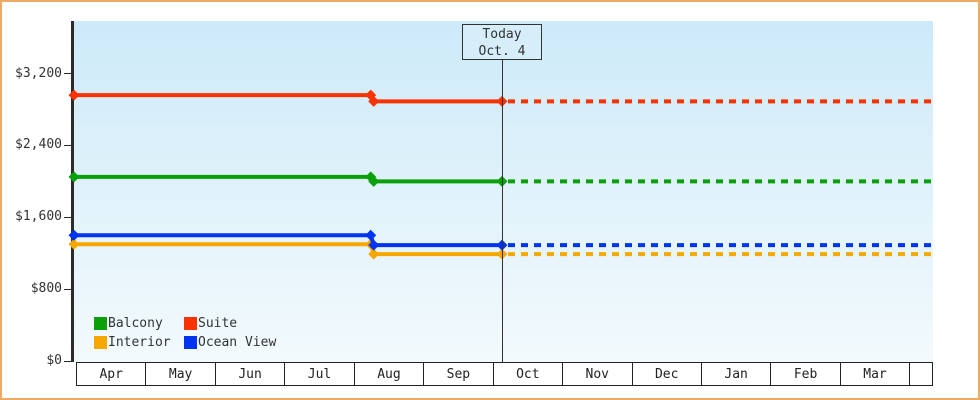 This screenshot has height=400, width=980. What do you see at coordinates (528, 374) in the screenshot?
I see `month-cell-oct: Oct` at bounding box center [528, 374].